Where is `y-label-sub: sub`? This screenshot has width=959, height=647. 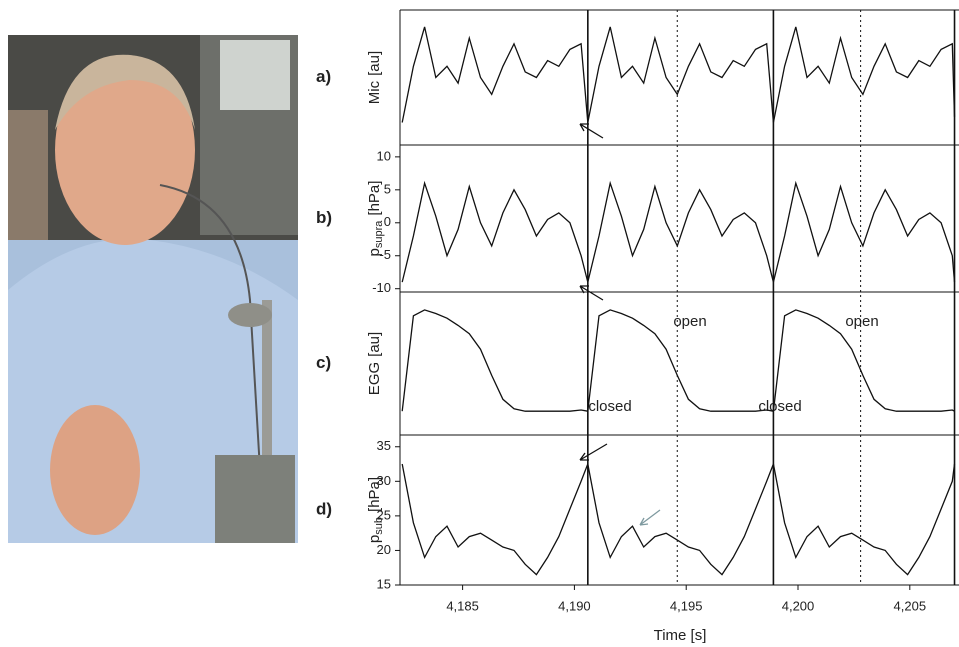 y-label-sub: sub is located at coordinates (379, 526).